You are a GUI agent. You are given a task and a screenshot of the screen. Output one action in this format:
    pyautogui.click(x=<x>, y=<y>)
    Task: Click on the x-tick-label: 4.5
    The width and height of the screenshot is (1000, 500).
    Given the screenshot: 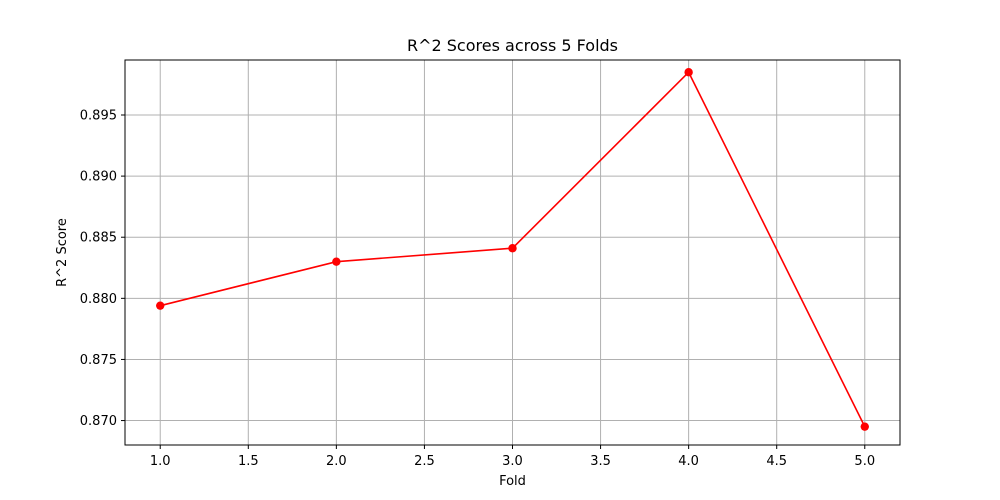 What is the action you would take?
    pyautogui.click(x=776, y=461)
    